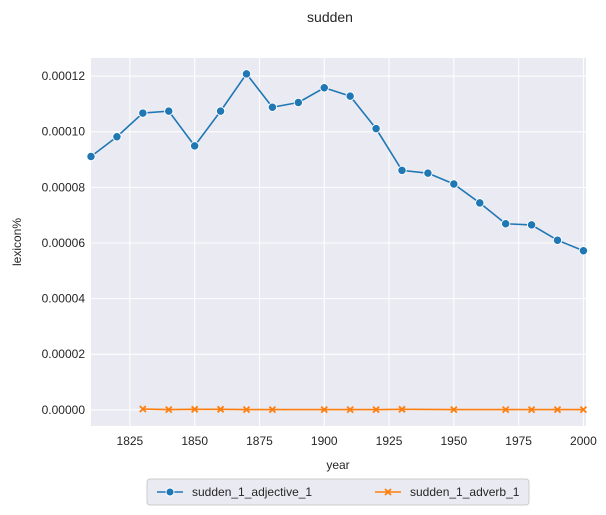 The height and width of the screenshot is (515, 606). What do you see at coordinates (453, 441) in the screenshot?
I see `x-tick-label: 1950` at bounding box center [453, 441].